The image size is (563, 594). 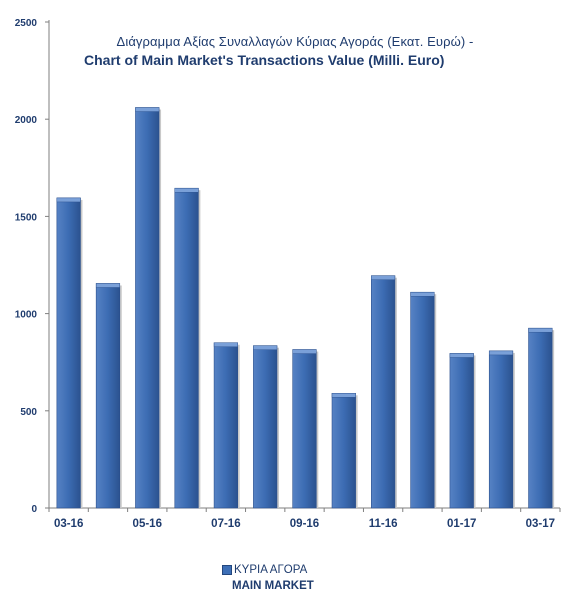 I want to click on x-tick-label: 07-16, so click(x=225, y=524).